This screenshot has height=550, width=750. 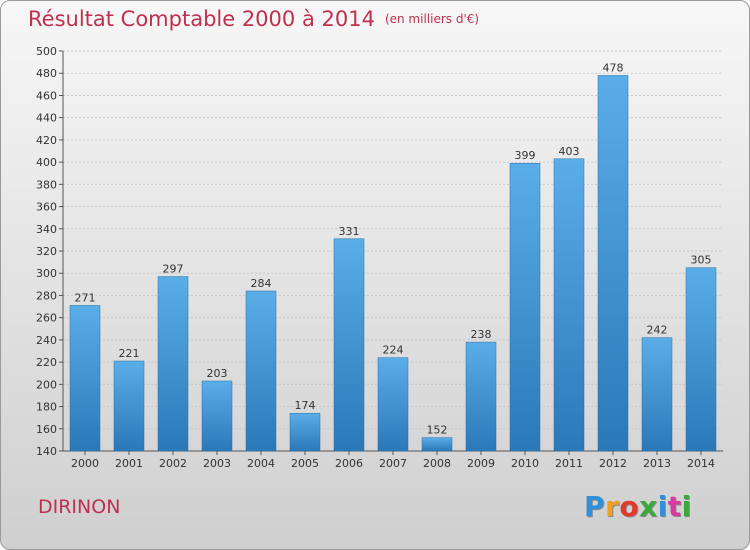 I want to click on data-label: 403, so click(x=569, y=151).